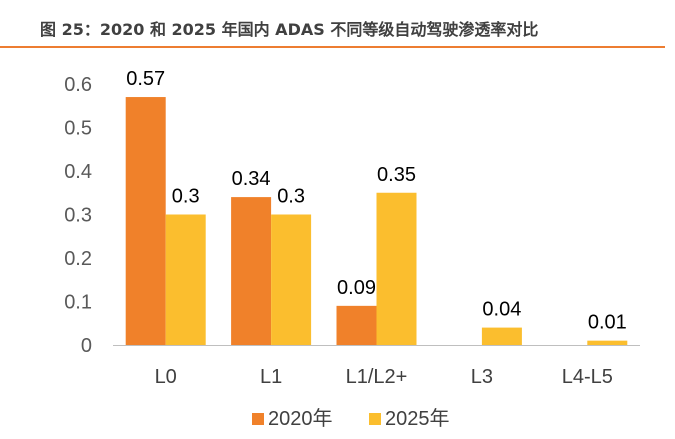 The width and height of the screenshot is (675, 439). What do you see at coordinates (289, 29) in the screenshot?
I see `chart-title: 图 25：2020 和 2025 年国内 ADAS 不同等级自动驾驶渗透率对比` at bounding box center [289, 29].